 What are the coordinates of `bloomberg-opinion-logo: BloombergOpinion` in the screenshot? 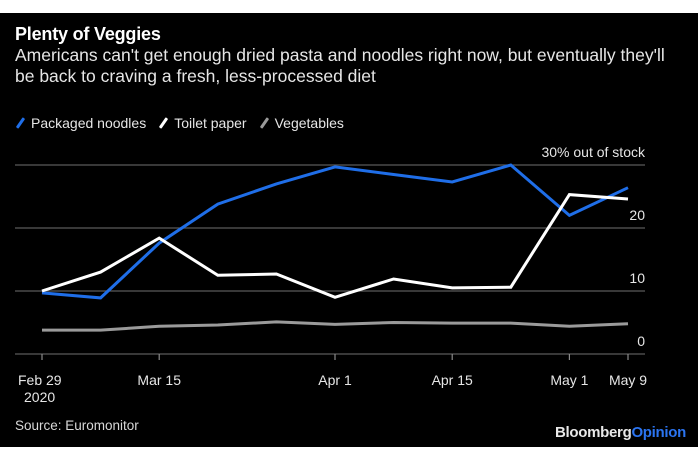 It's located at (620, 432).